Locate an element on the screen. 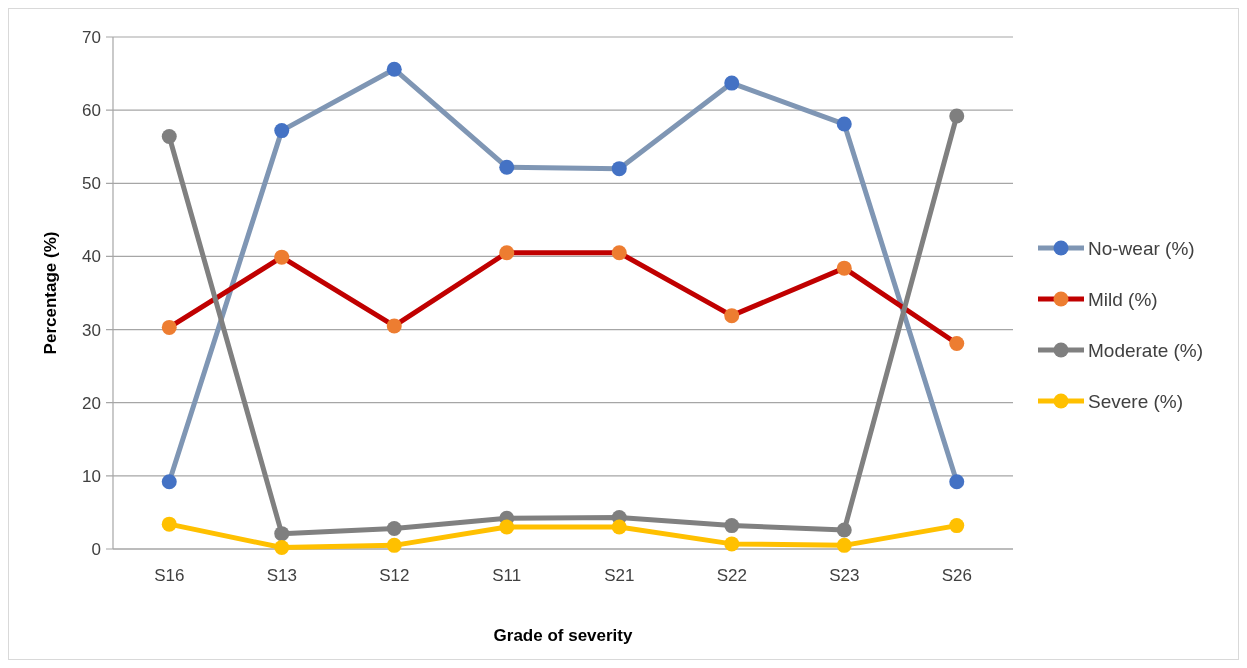 The width and height of the screenshot is (1247, 668). legend-label: No-wear (%) is located at coordinates (1141, 248).